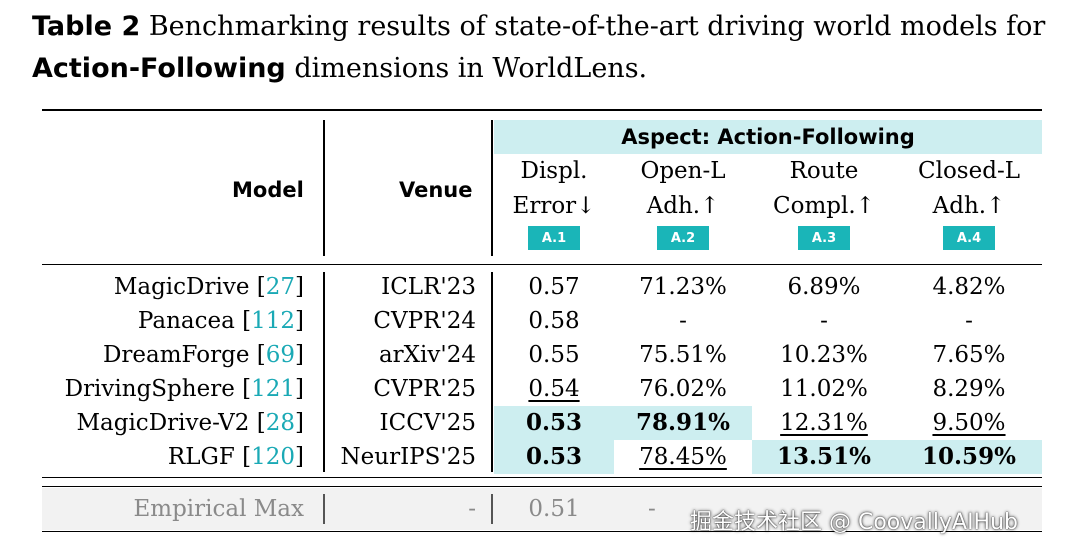 This screenshot has width=1080, height=552. I want to click on citation-link: 121, so click(273, 389).